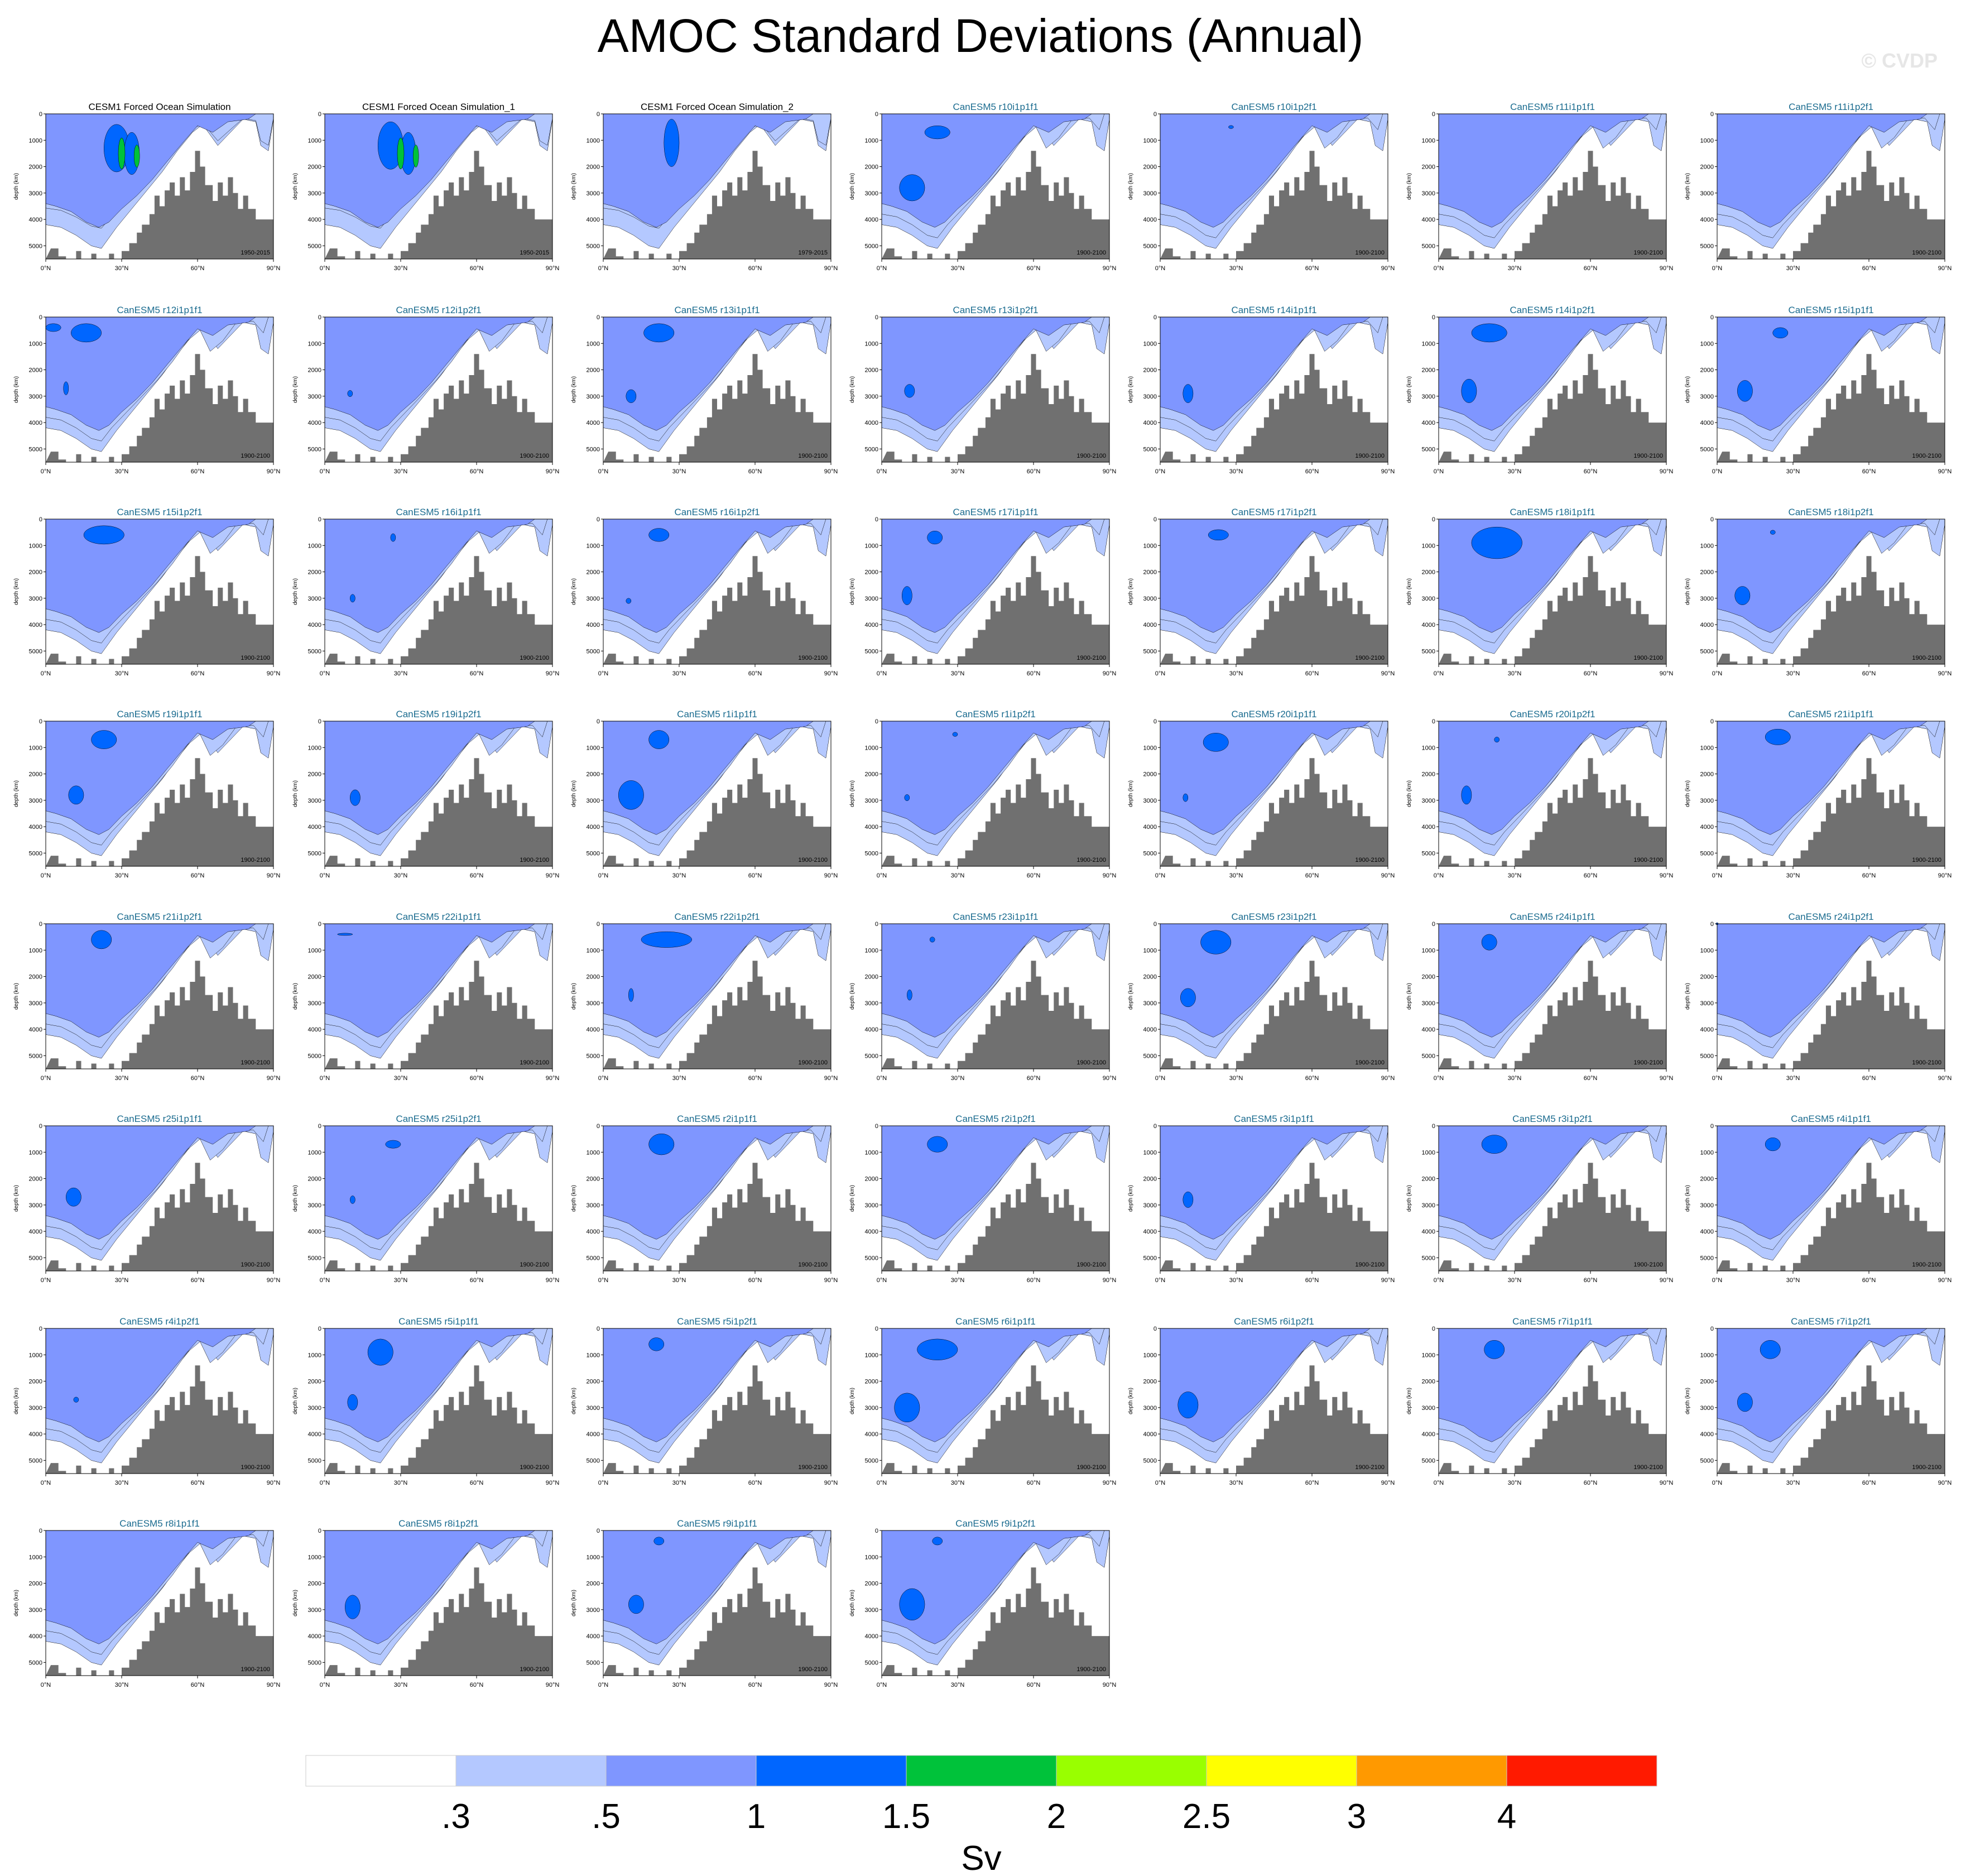 The image size is (1961, 1876). I want to click on panel-title: CanESM5 r23i1p2f1, so click(1273, 917).